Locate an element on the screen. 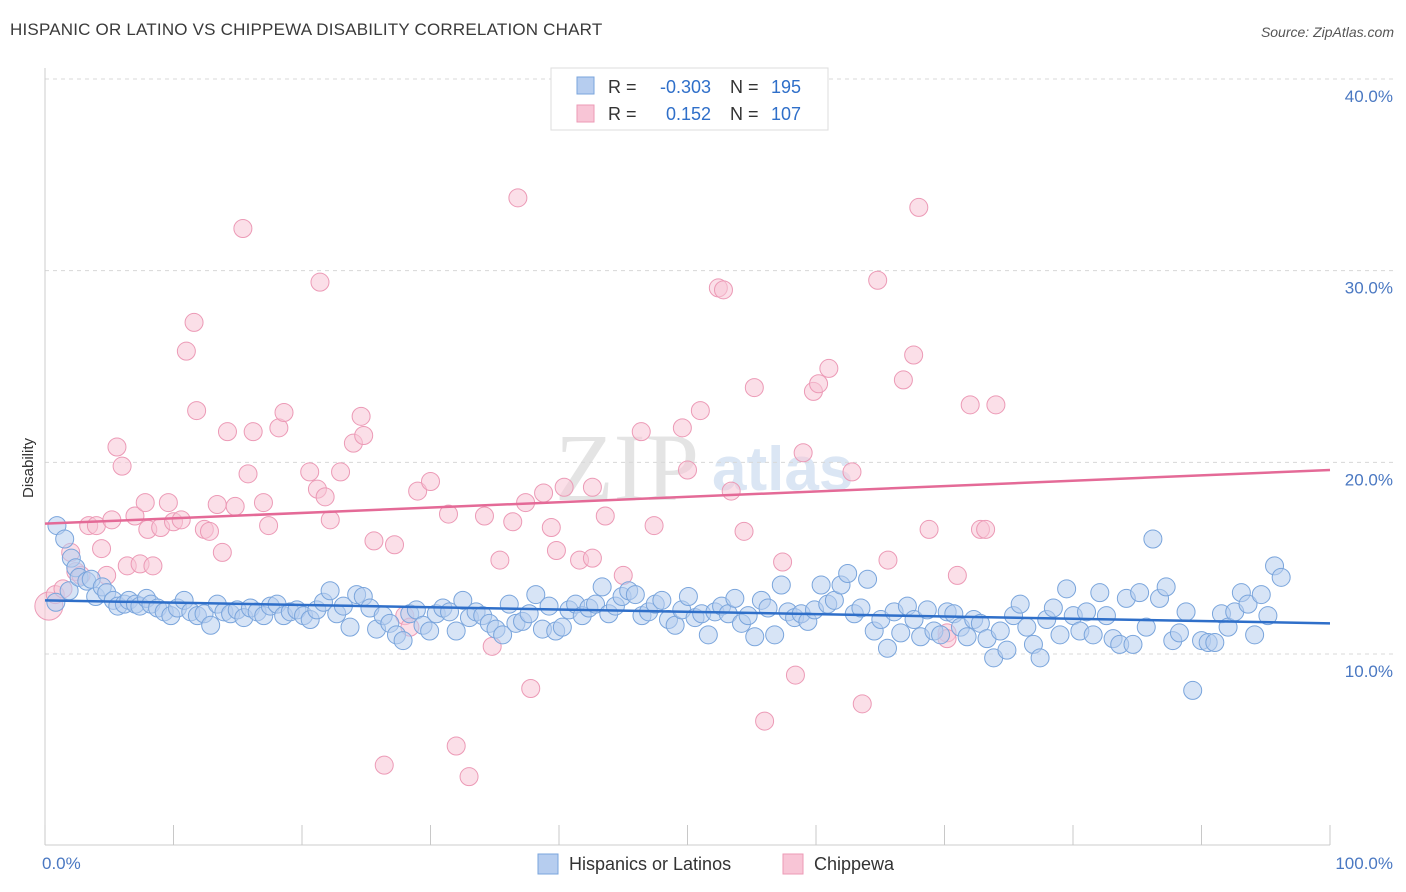  legend-swatch-chippewa is located at coordinates (585, 113).